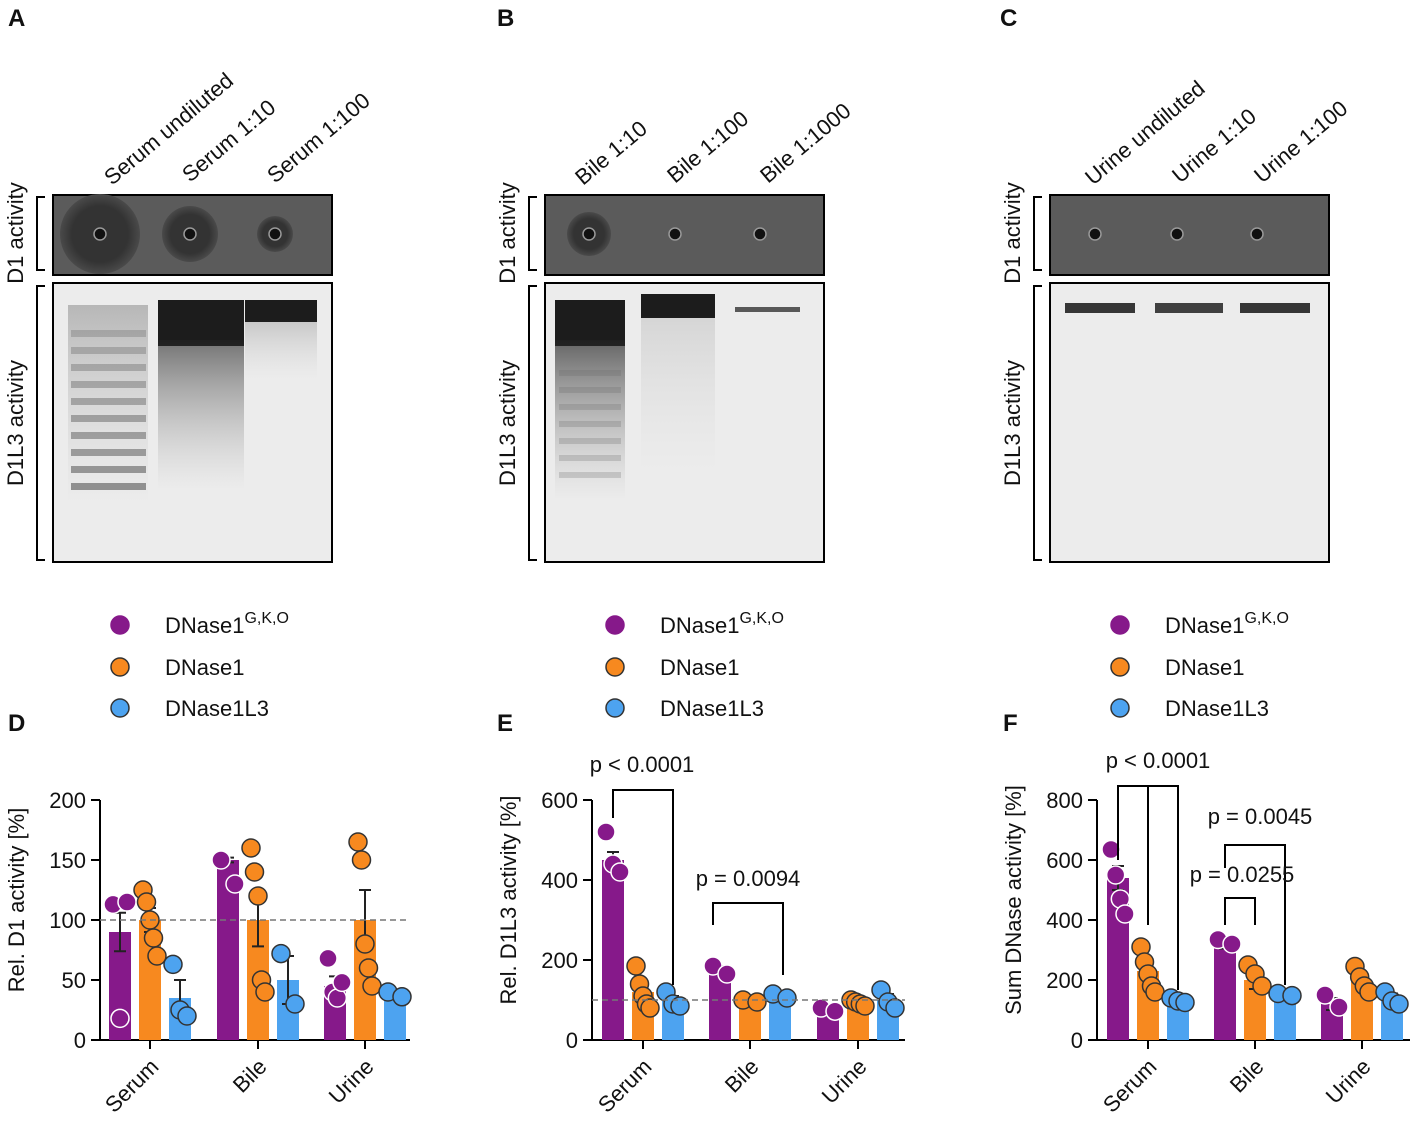 Image resolution: width=1418 pixels, height=1129 pixels. Describe the element at coordinates (748, 878) in the screenshot. I see `p-value: p = 0.0094` at that location.